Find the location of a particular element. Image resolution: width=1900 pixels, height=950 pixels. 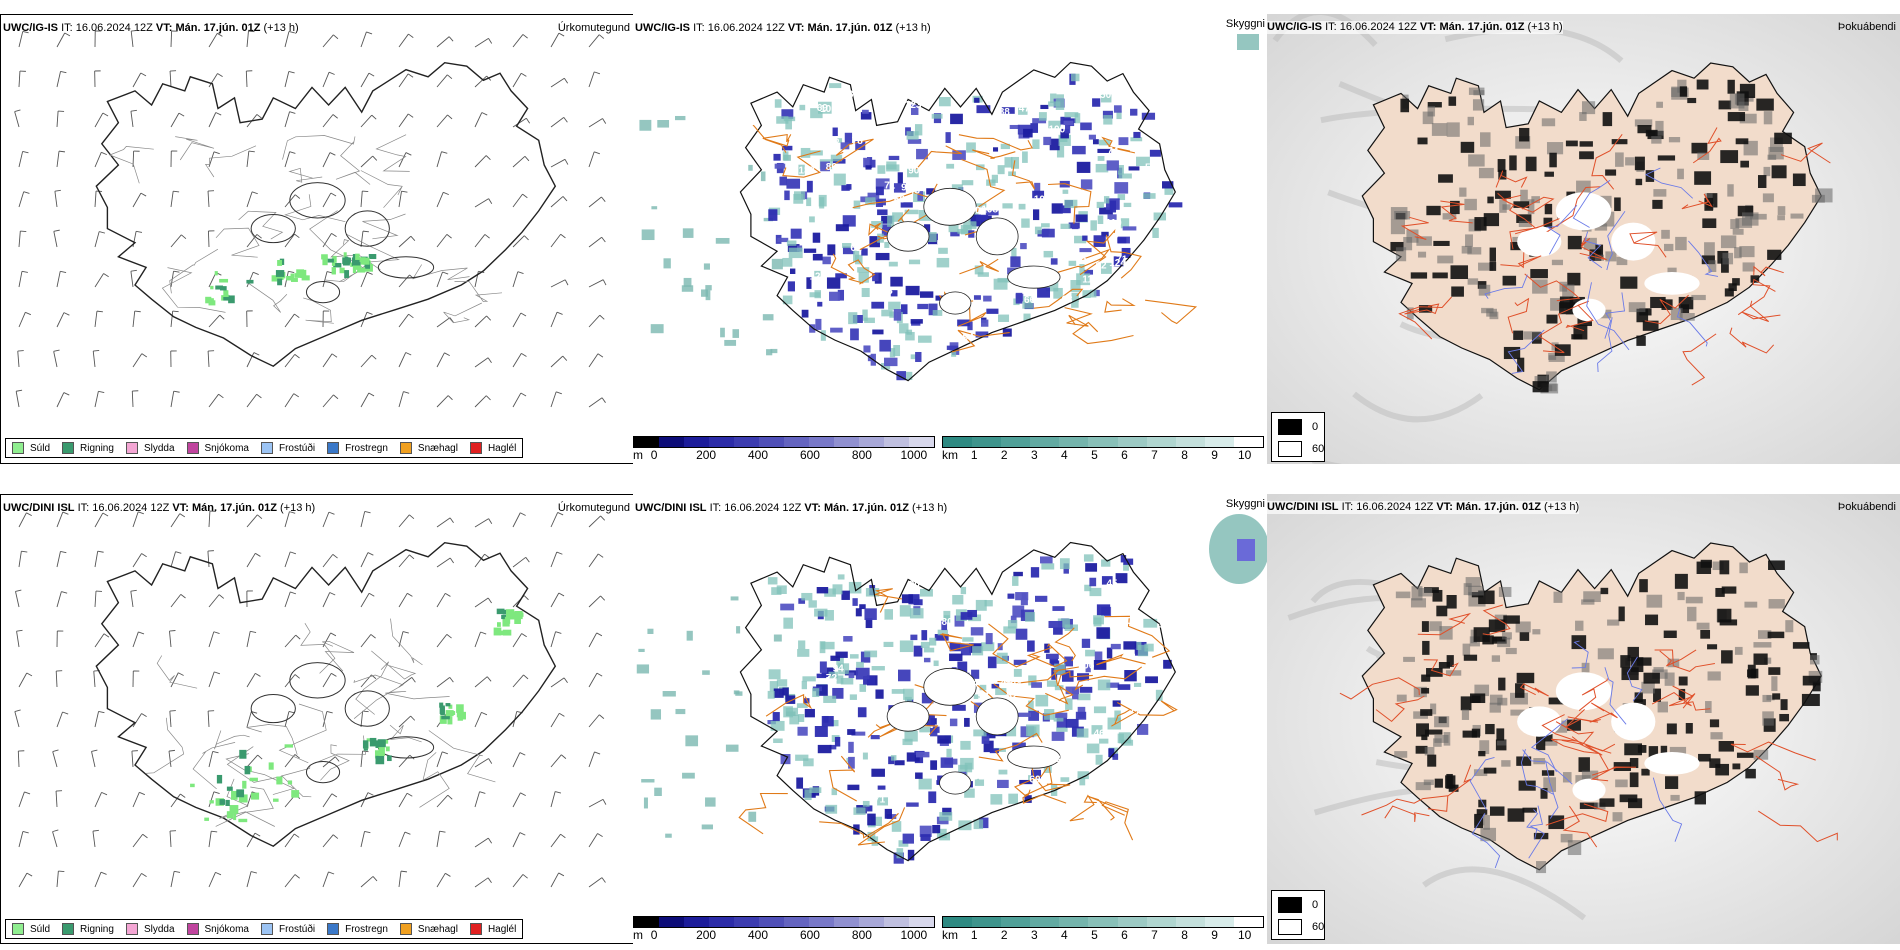

panel-title: Skyggni is located at coordinates (1245, 504).